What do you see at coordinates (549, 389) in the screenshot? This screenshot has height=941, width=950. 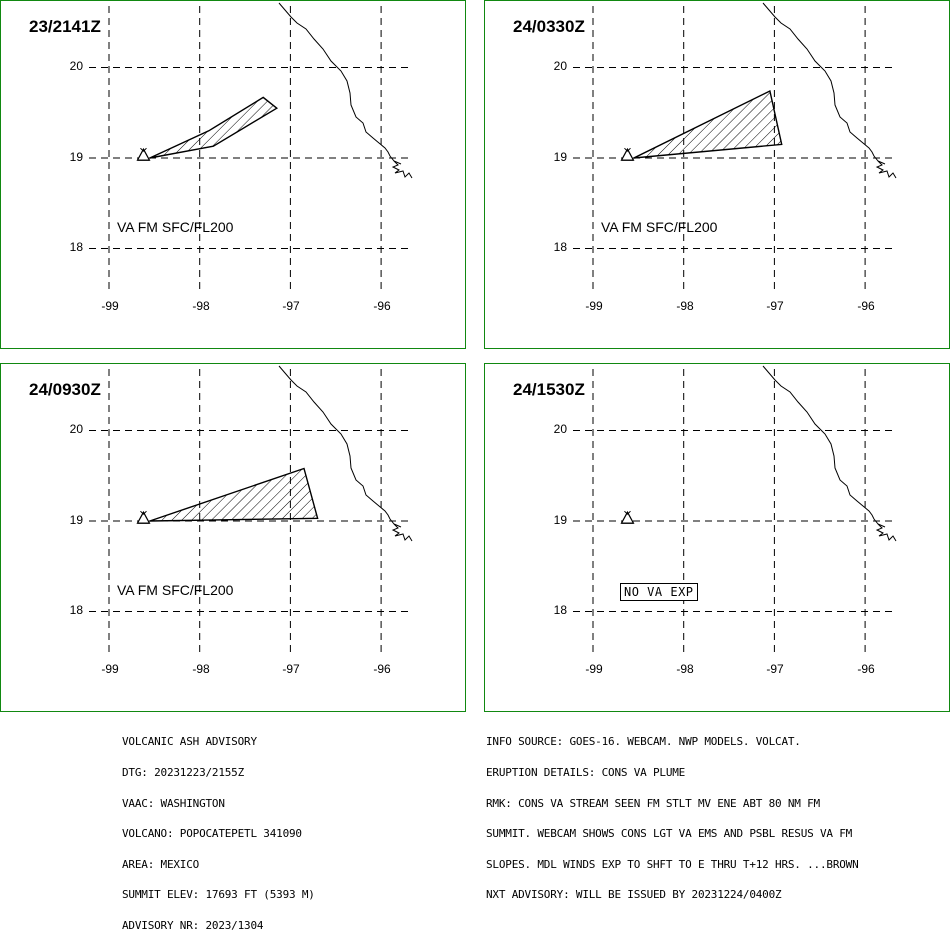 I see `panel-time-label: 24/1530Z` at bounding box center [549, 389].